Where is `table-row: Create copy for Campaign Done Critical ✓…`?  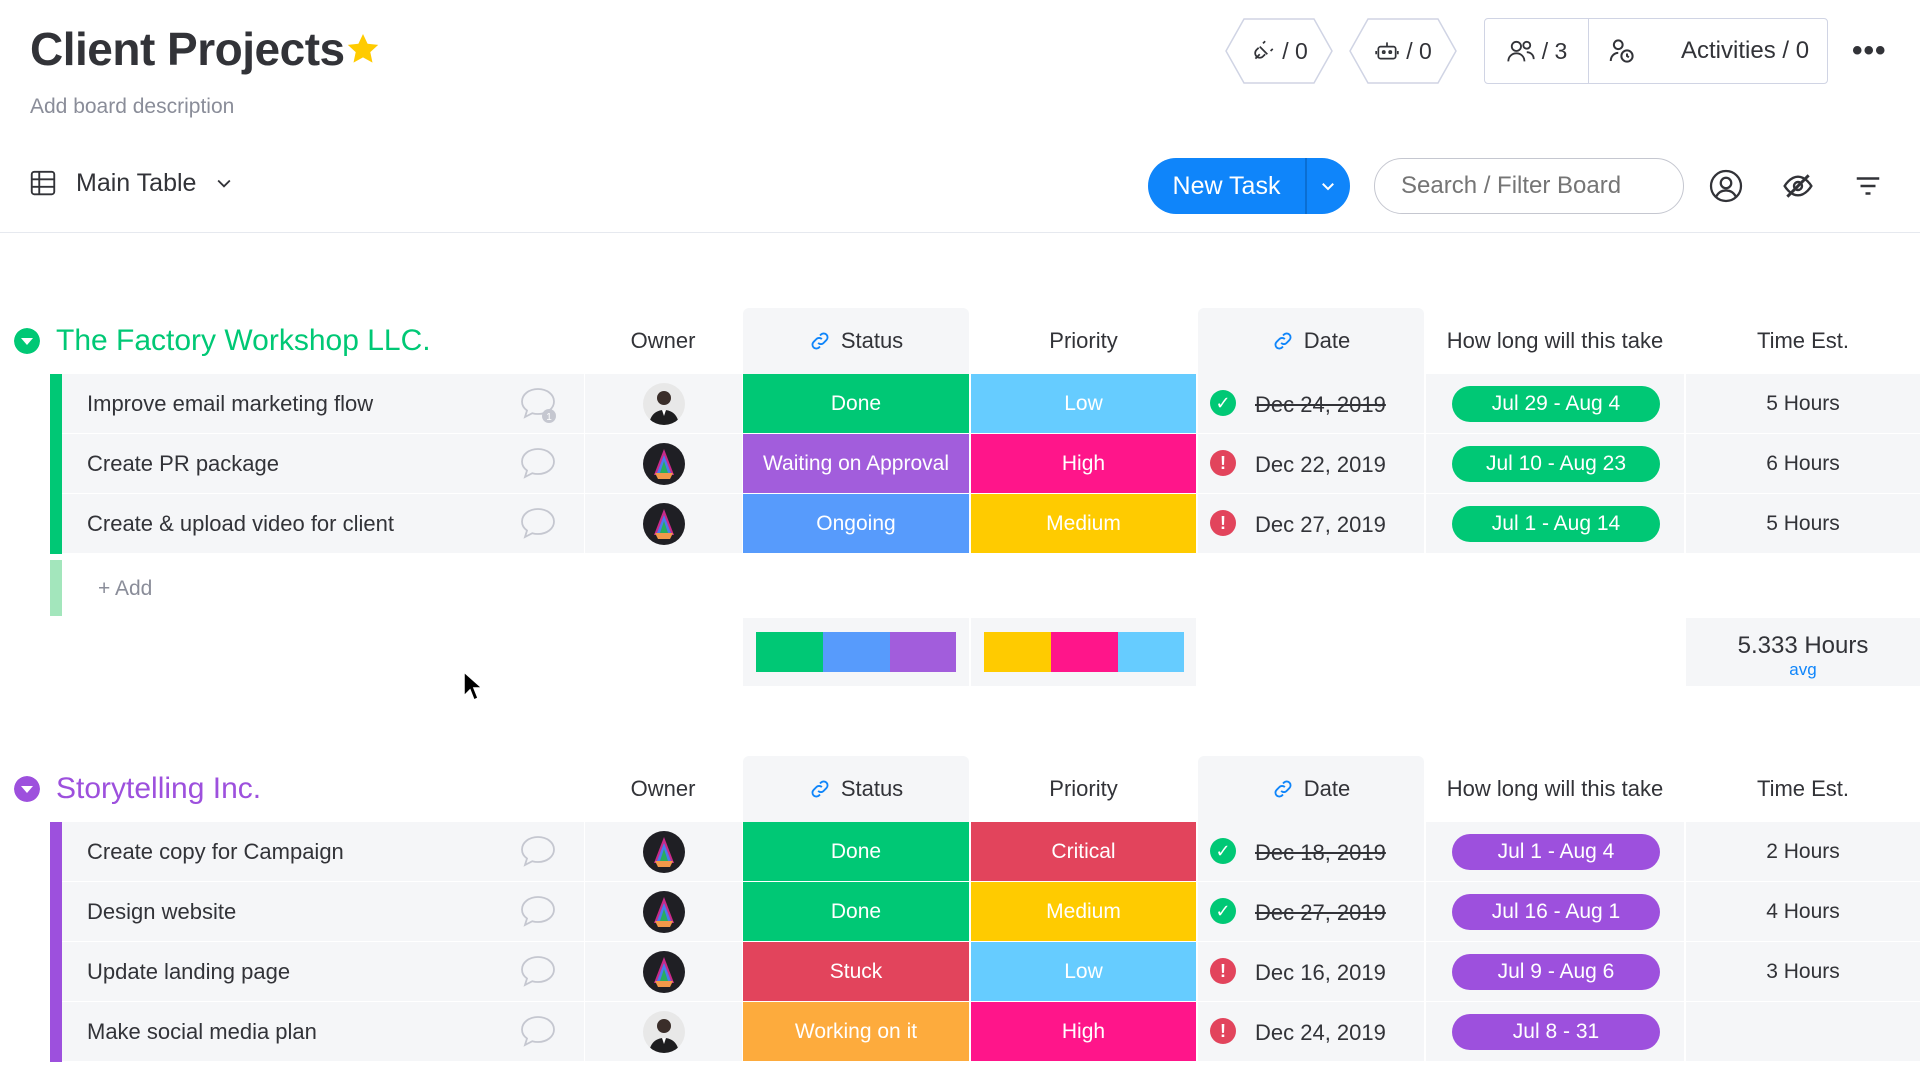 table-row: Create copy for Campaign Done Critical ✓… is located at coordinates (960, 852).